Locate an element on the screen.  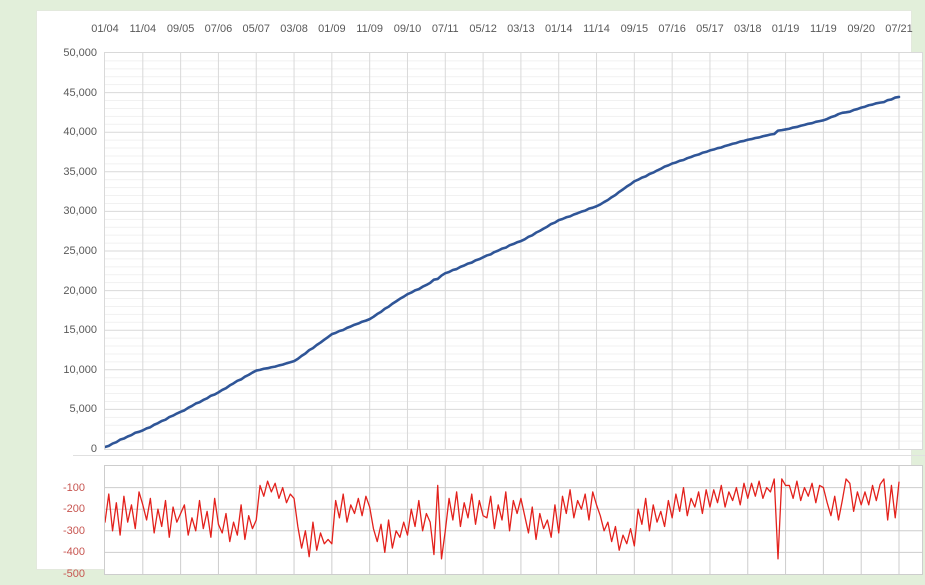
x-tick-label: 09/10 is located at coordinates (407, 29).